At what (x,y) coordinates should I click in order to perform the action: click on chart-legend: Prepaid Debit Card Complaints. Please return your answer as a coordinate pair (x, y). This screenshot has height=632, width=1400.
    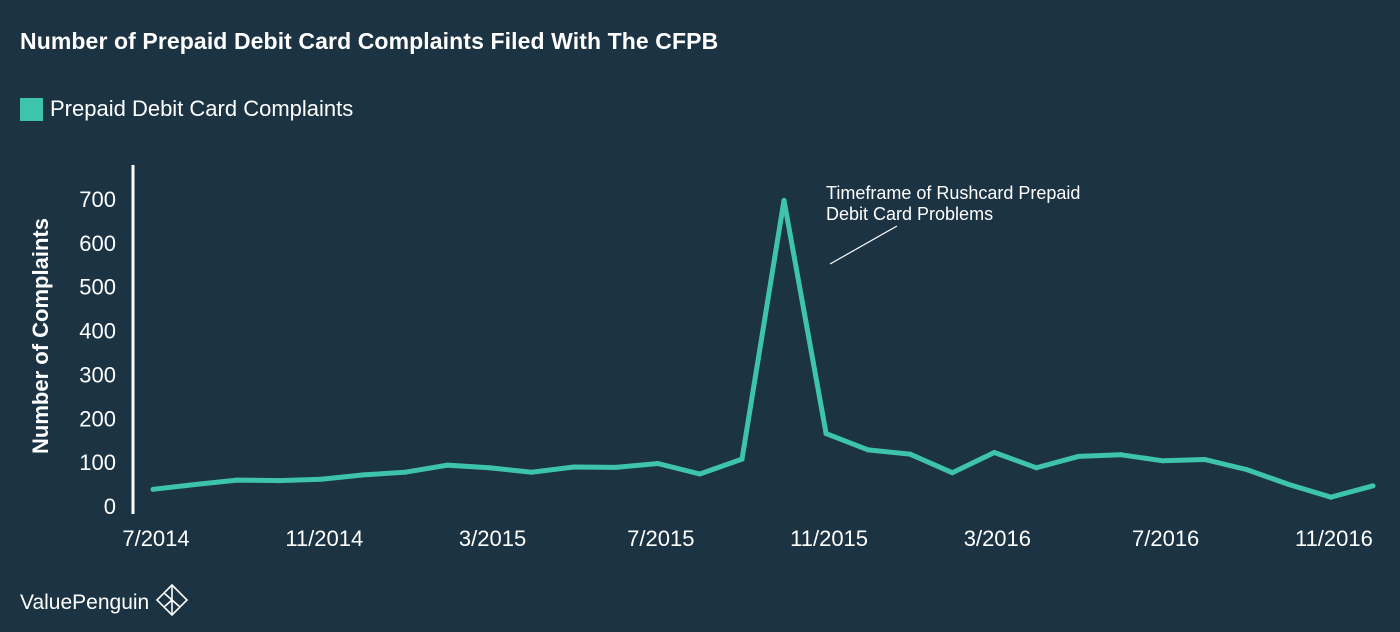
    Looking at the image, I should click on (186, 109).